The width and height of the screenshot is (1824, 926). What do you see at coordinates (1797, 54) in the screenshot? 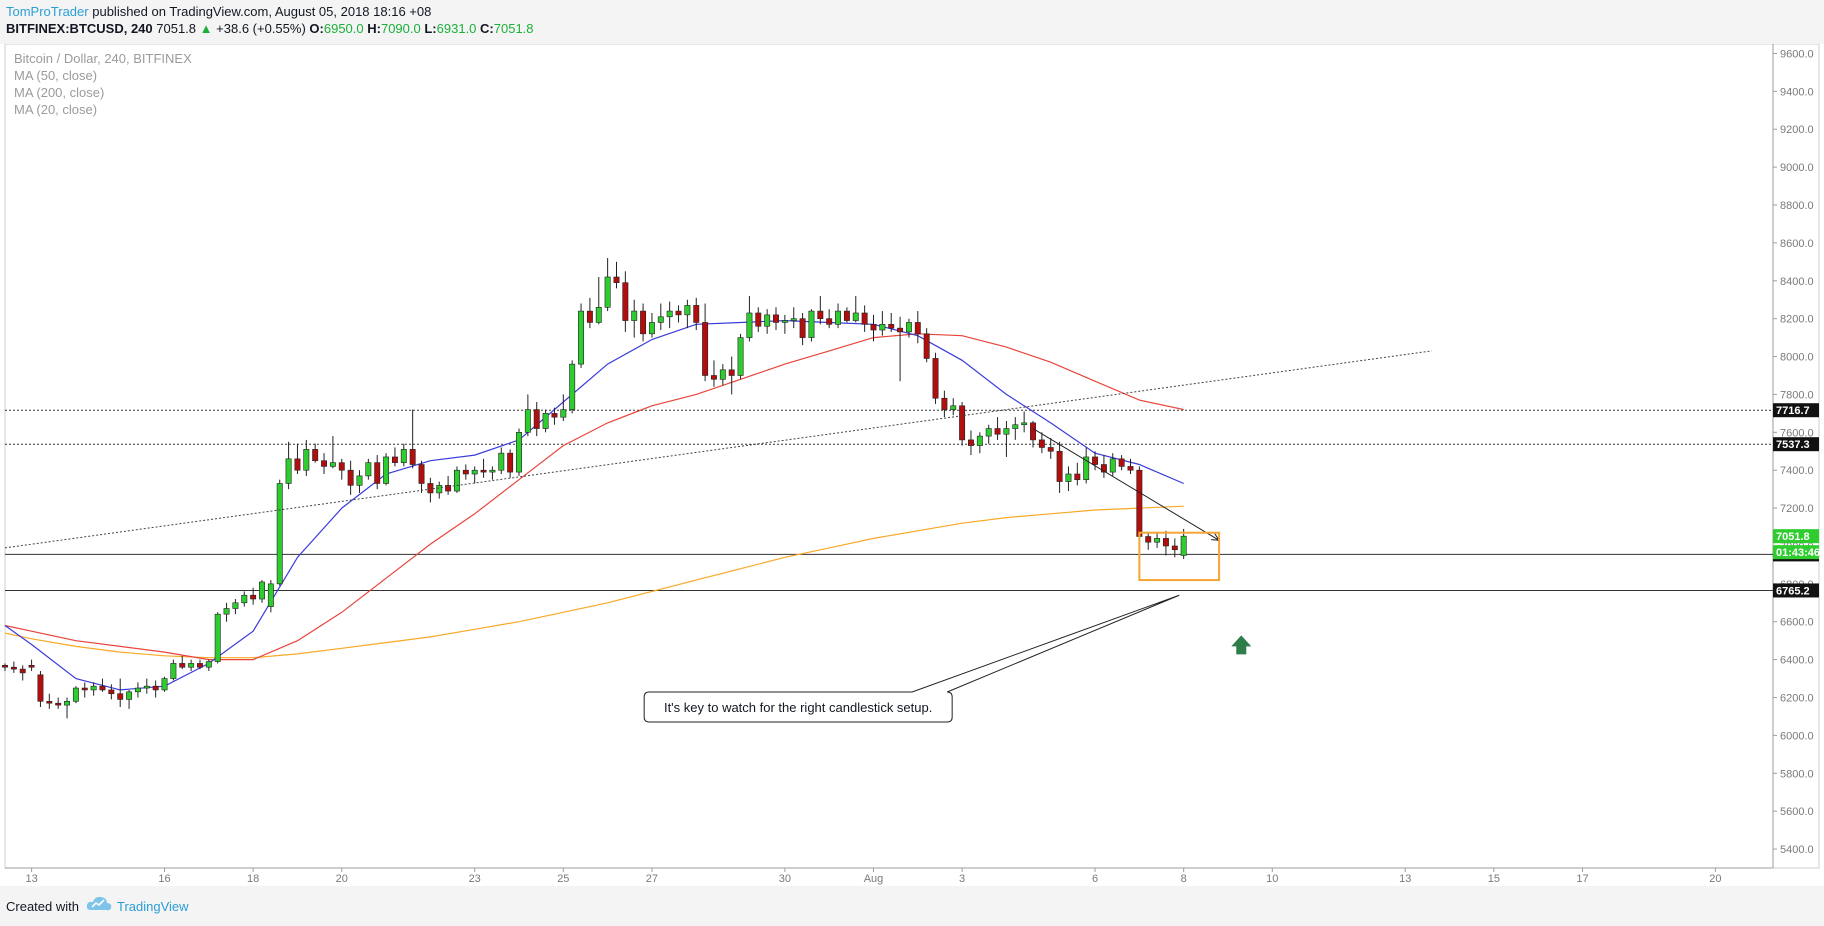
I see `y-tick-label: 9600.0` at bounding box center [1797, 54].